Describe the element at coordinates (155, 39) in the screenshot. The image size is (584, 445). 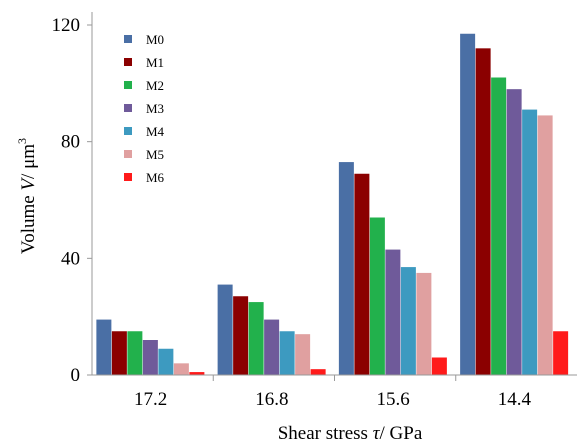
I see `legend-label-m0: M0` at that location.